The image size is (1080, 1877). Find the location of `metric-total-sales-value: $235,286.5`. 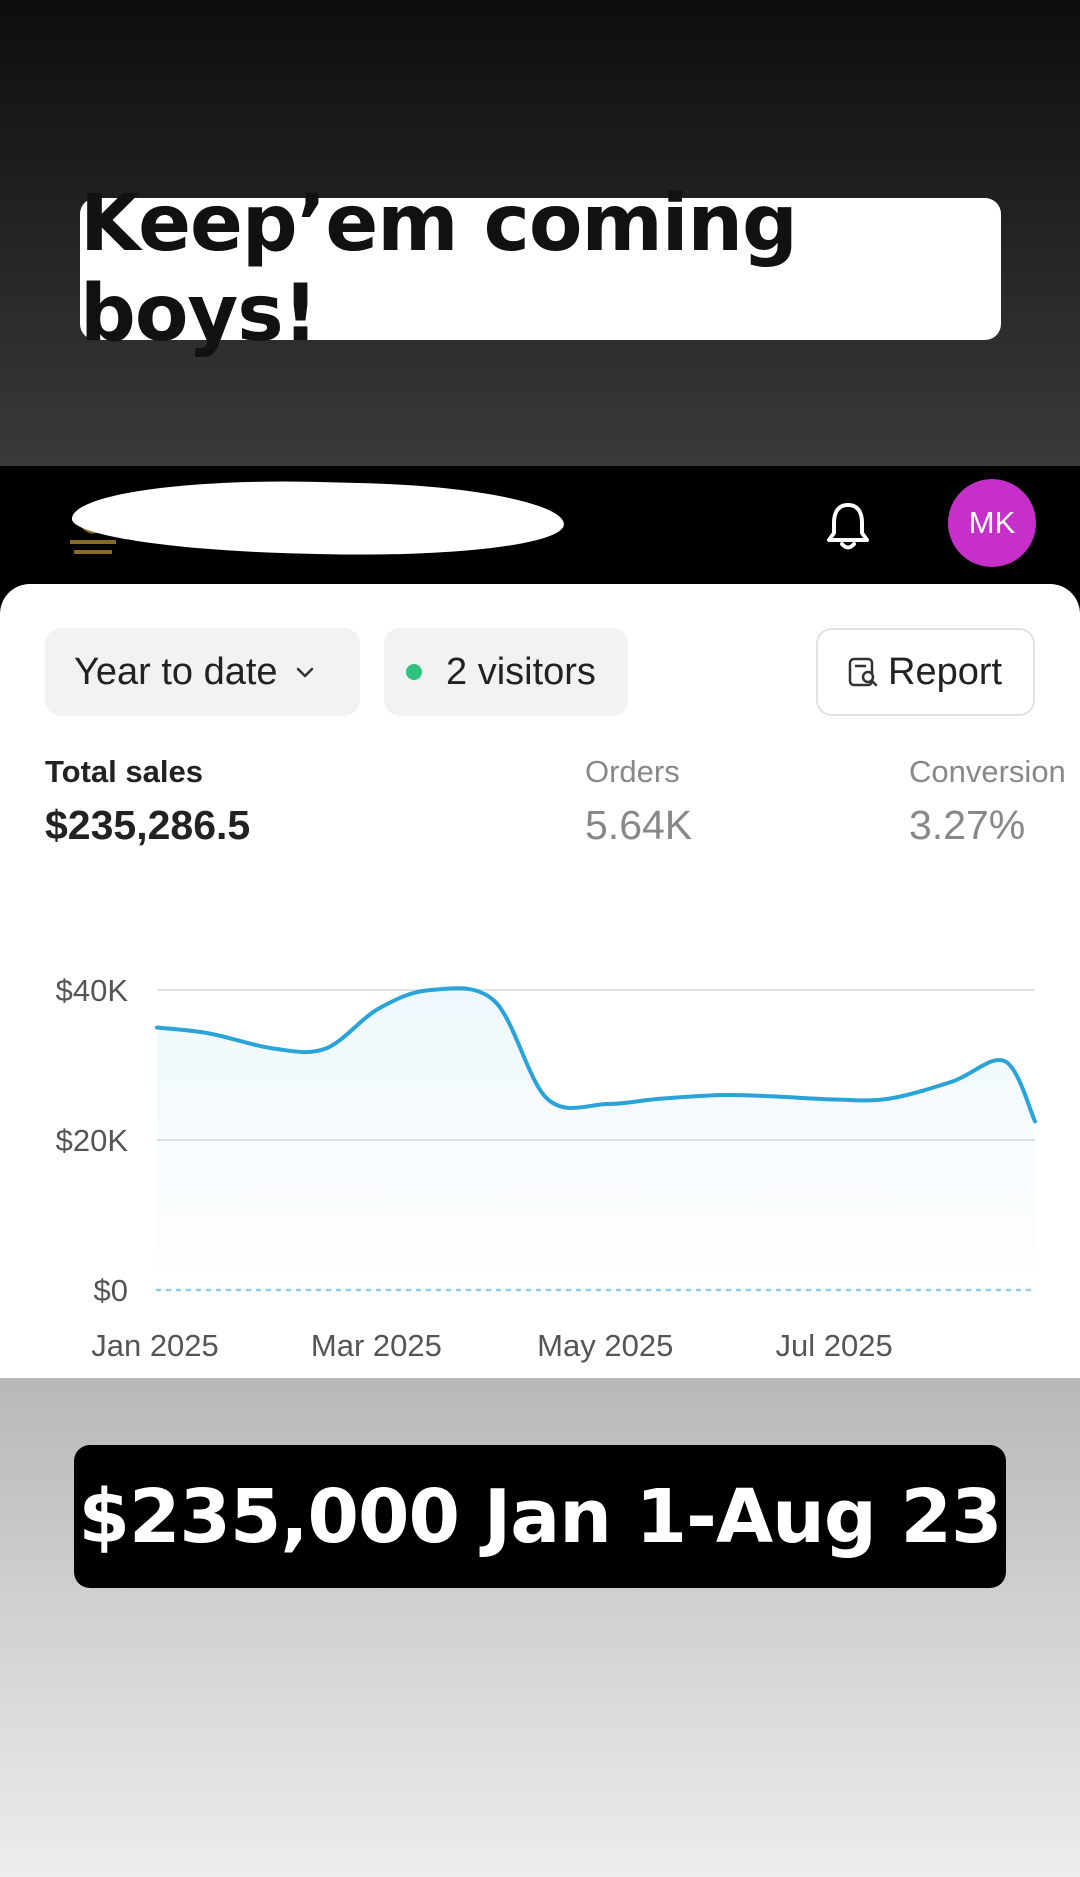

metric-total-sales-value: $235,286.5 is located at coordinates (148, 825).